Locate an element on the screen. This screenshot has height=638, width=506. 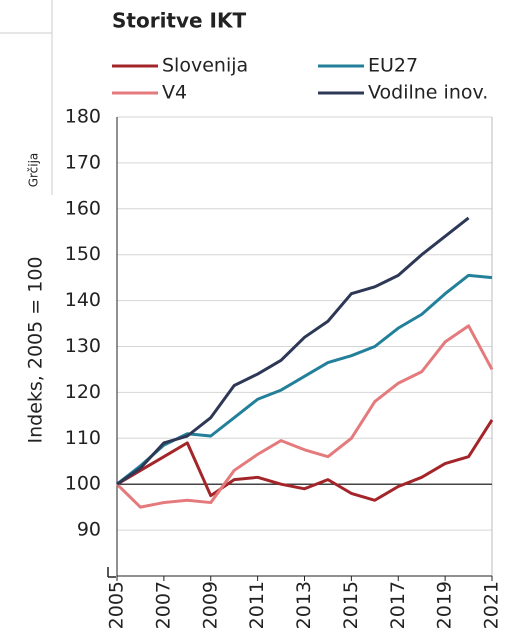
legend-label: V4 is located at coordinates (174, 93).